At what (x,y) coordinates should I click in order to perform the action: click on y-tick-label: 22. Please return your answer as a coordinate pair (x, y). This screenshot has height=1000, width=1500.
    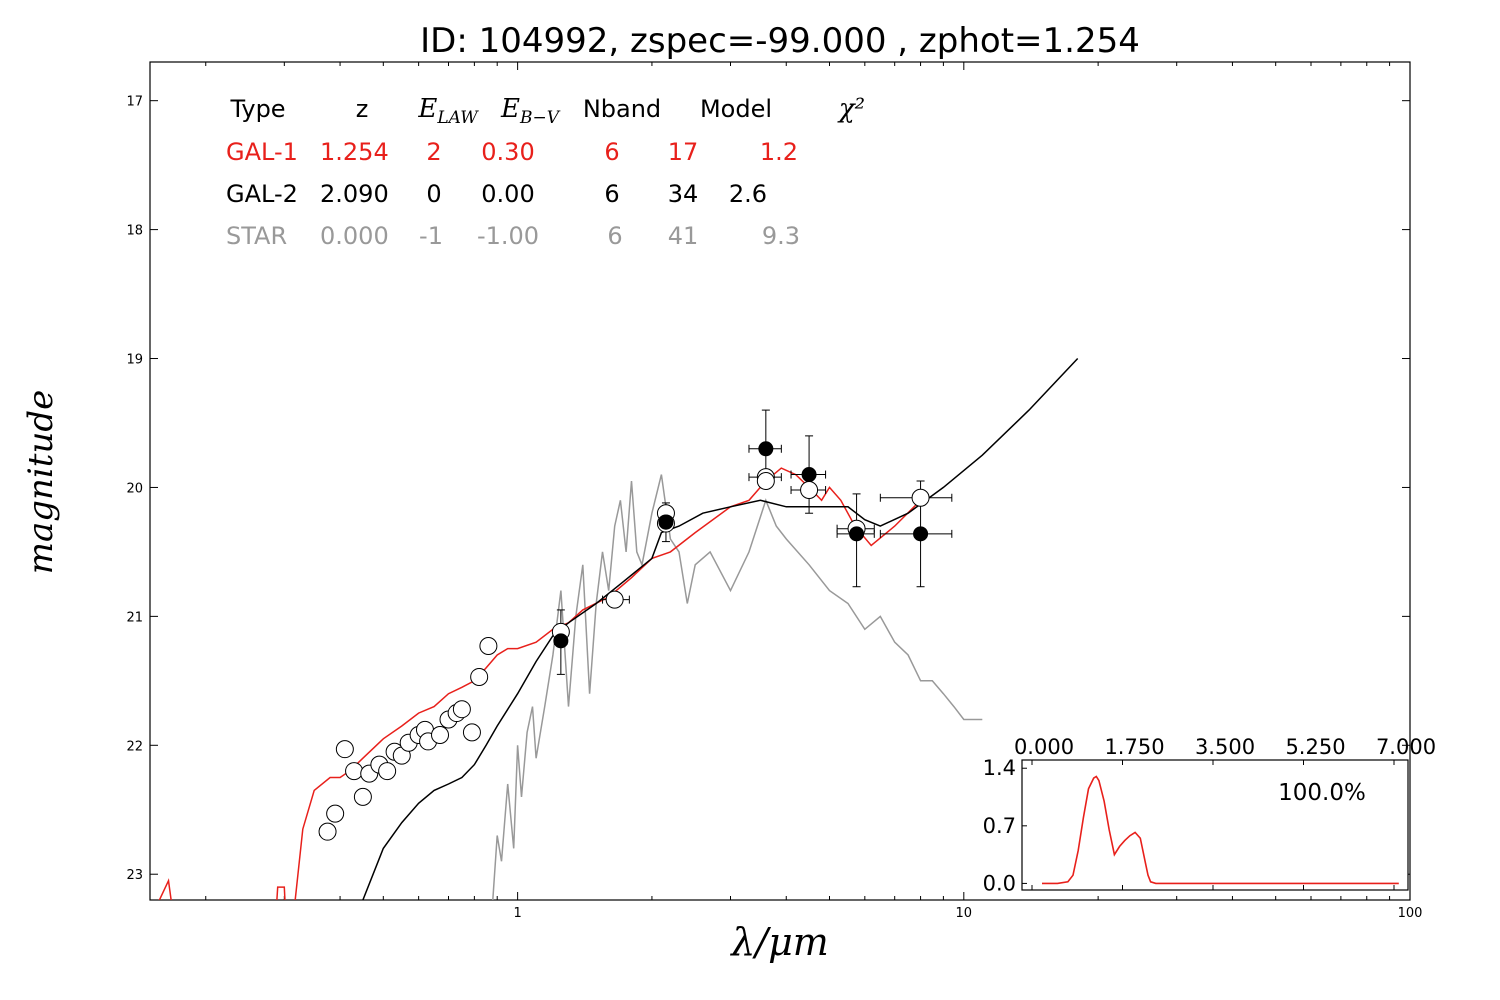
    Looking at the image, I should click on (134, 746).